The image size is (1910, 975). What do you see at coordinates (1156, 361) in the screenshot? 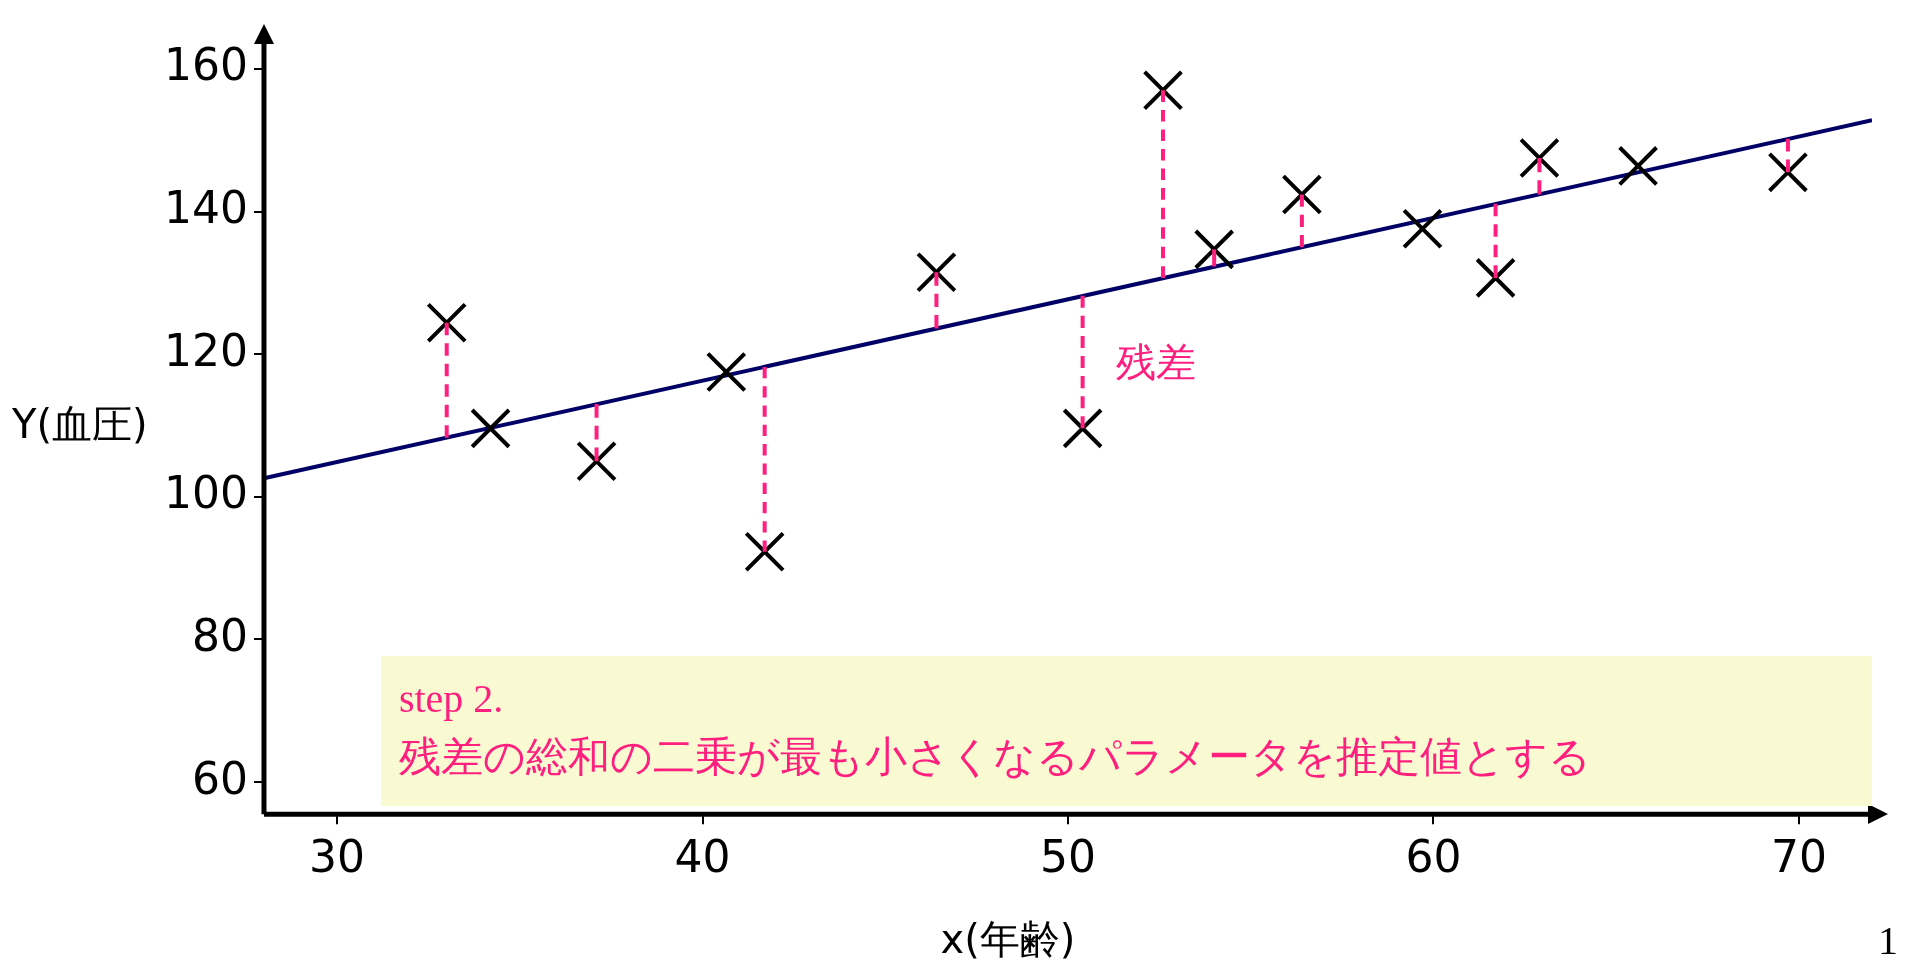
I see `annotation: 残差` at bounding box center [1156, 361].